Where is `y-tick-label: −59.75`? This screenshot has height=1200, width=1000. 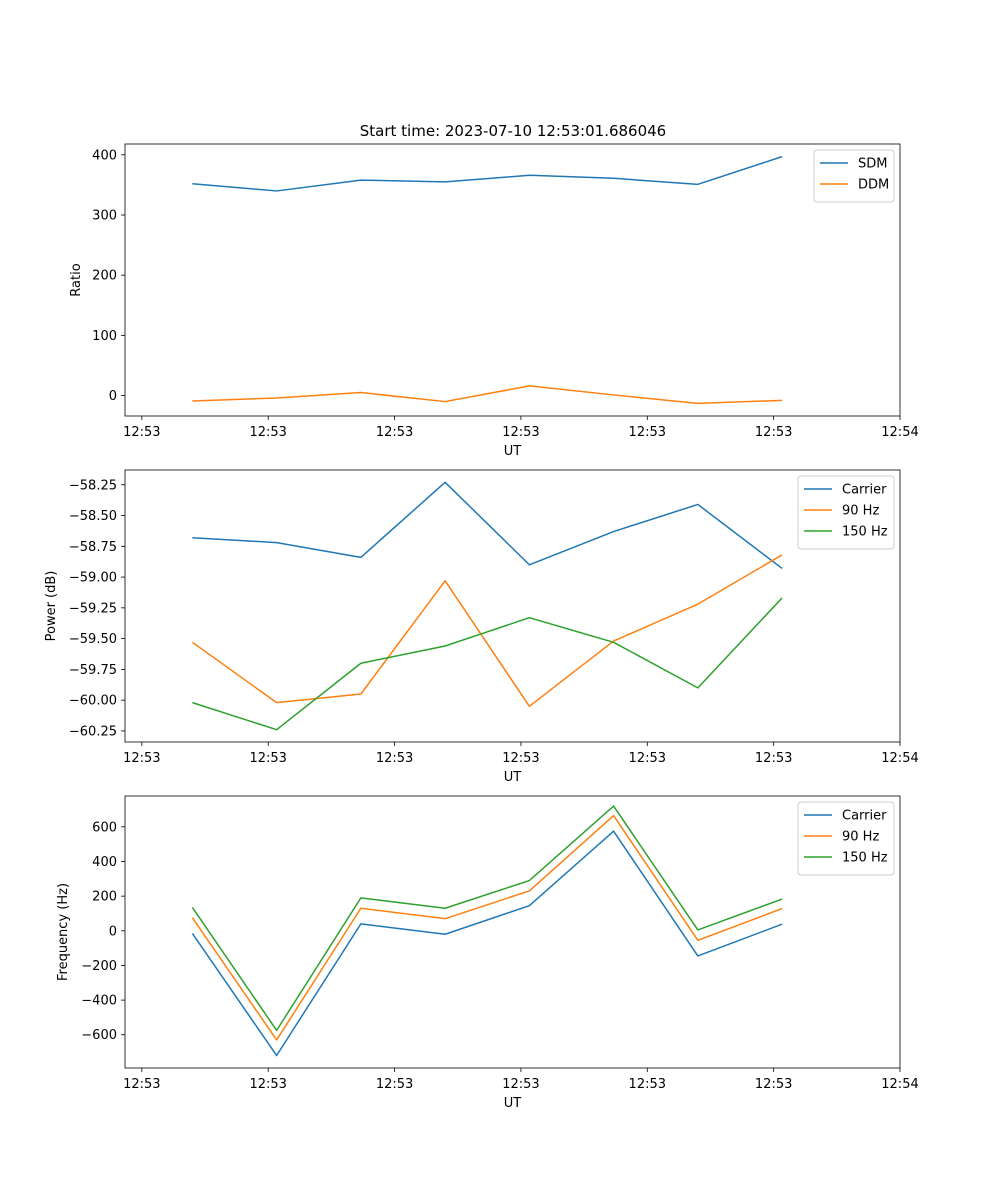
y-tick-label: −59.75 is located at coordinates (93, 670).